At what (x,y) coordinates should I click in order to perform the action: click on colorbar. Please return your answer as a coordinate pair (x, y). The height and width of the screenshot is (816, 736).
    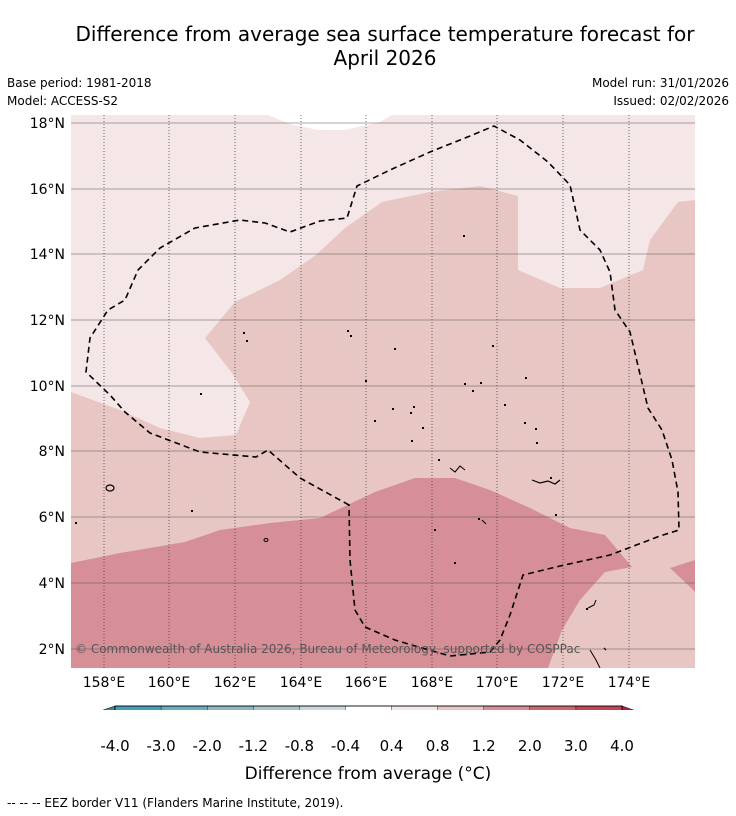
    Looking at the image, I should click on (368, 707).